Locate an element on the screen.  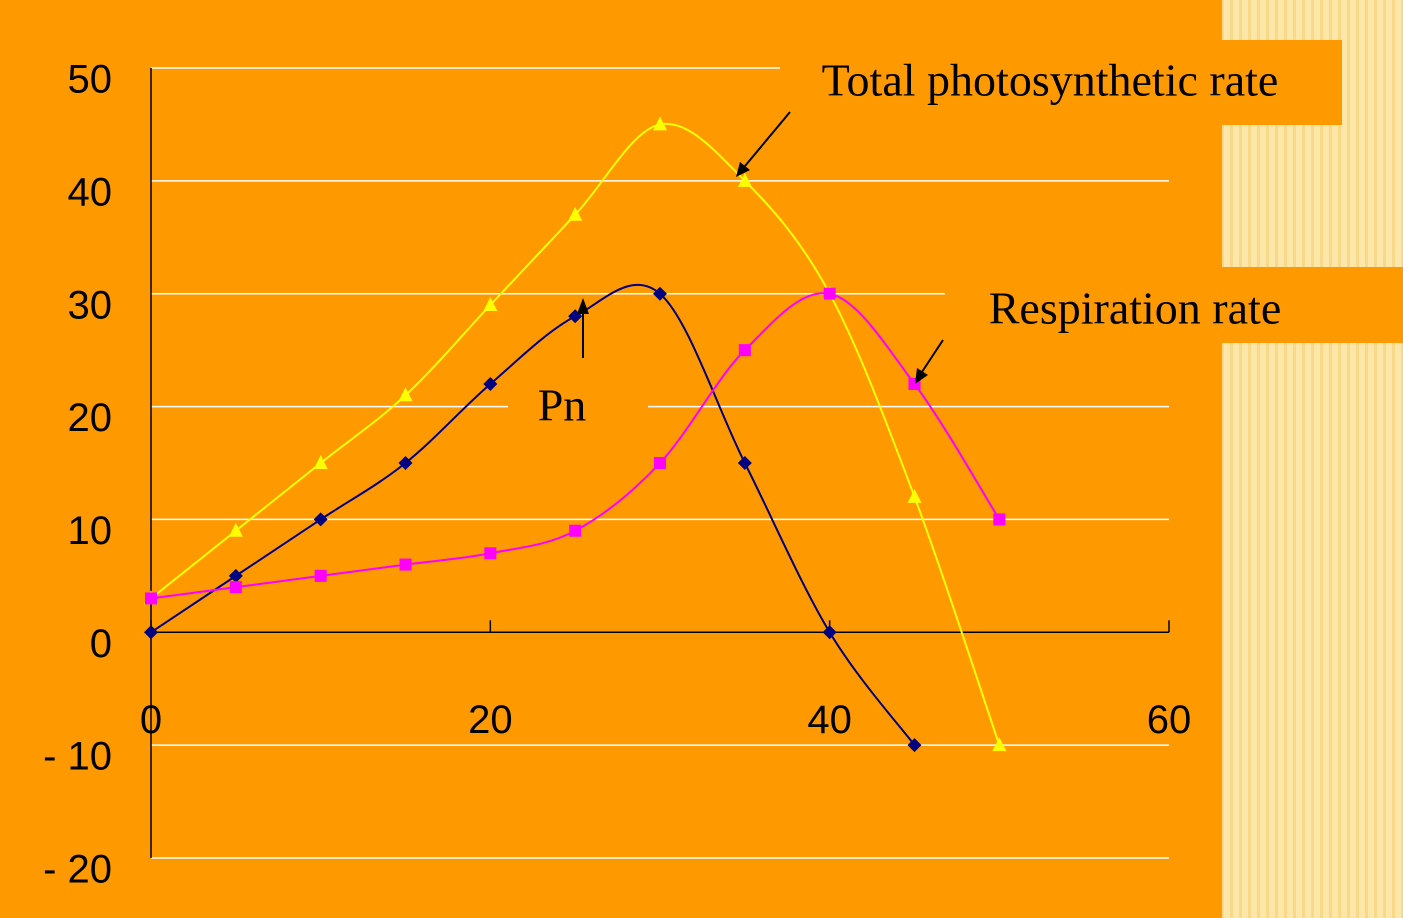
x-tick-label: 20 is located at coordinates (490, 720).